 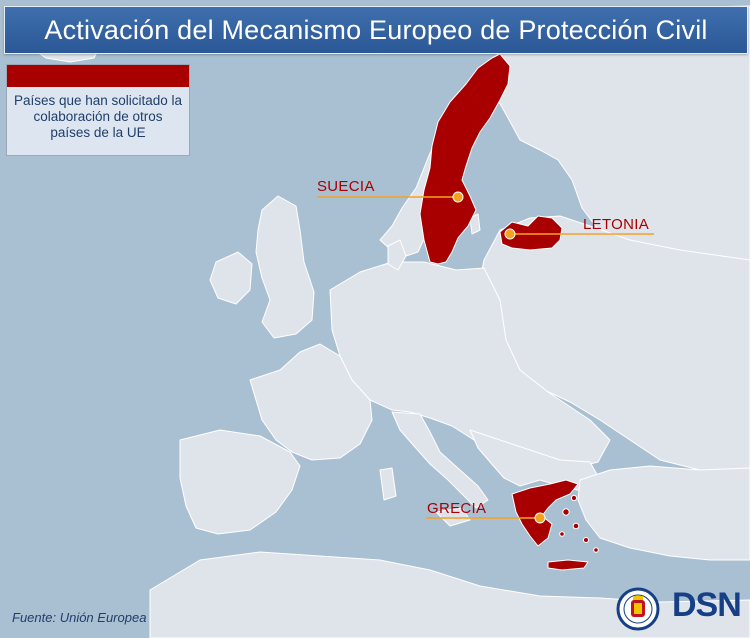 What do you see at coordinates (453, 517) in the screenshot?
I see `sicily-shape` at bounding box center [453, 517].